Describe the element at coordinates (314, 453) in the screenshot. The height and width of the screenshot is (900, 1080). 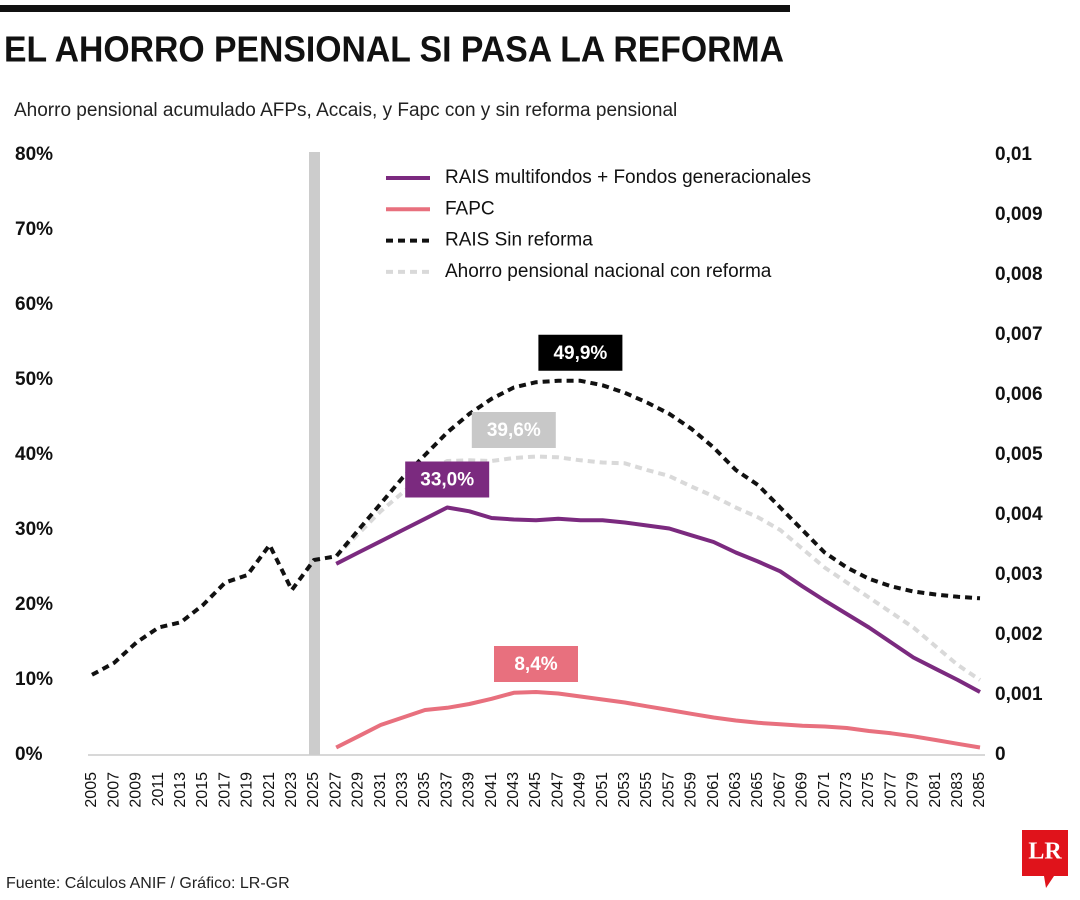
I see `reform-marker` at that location.